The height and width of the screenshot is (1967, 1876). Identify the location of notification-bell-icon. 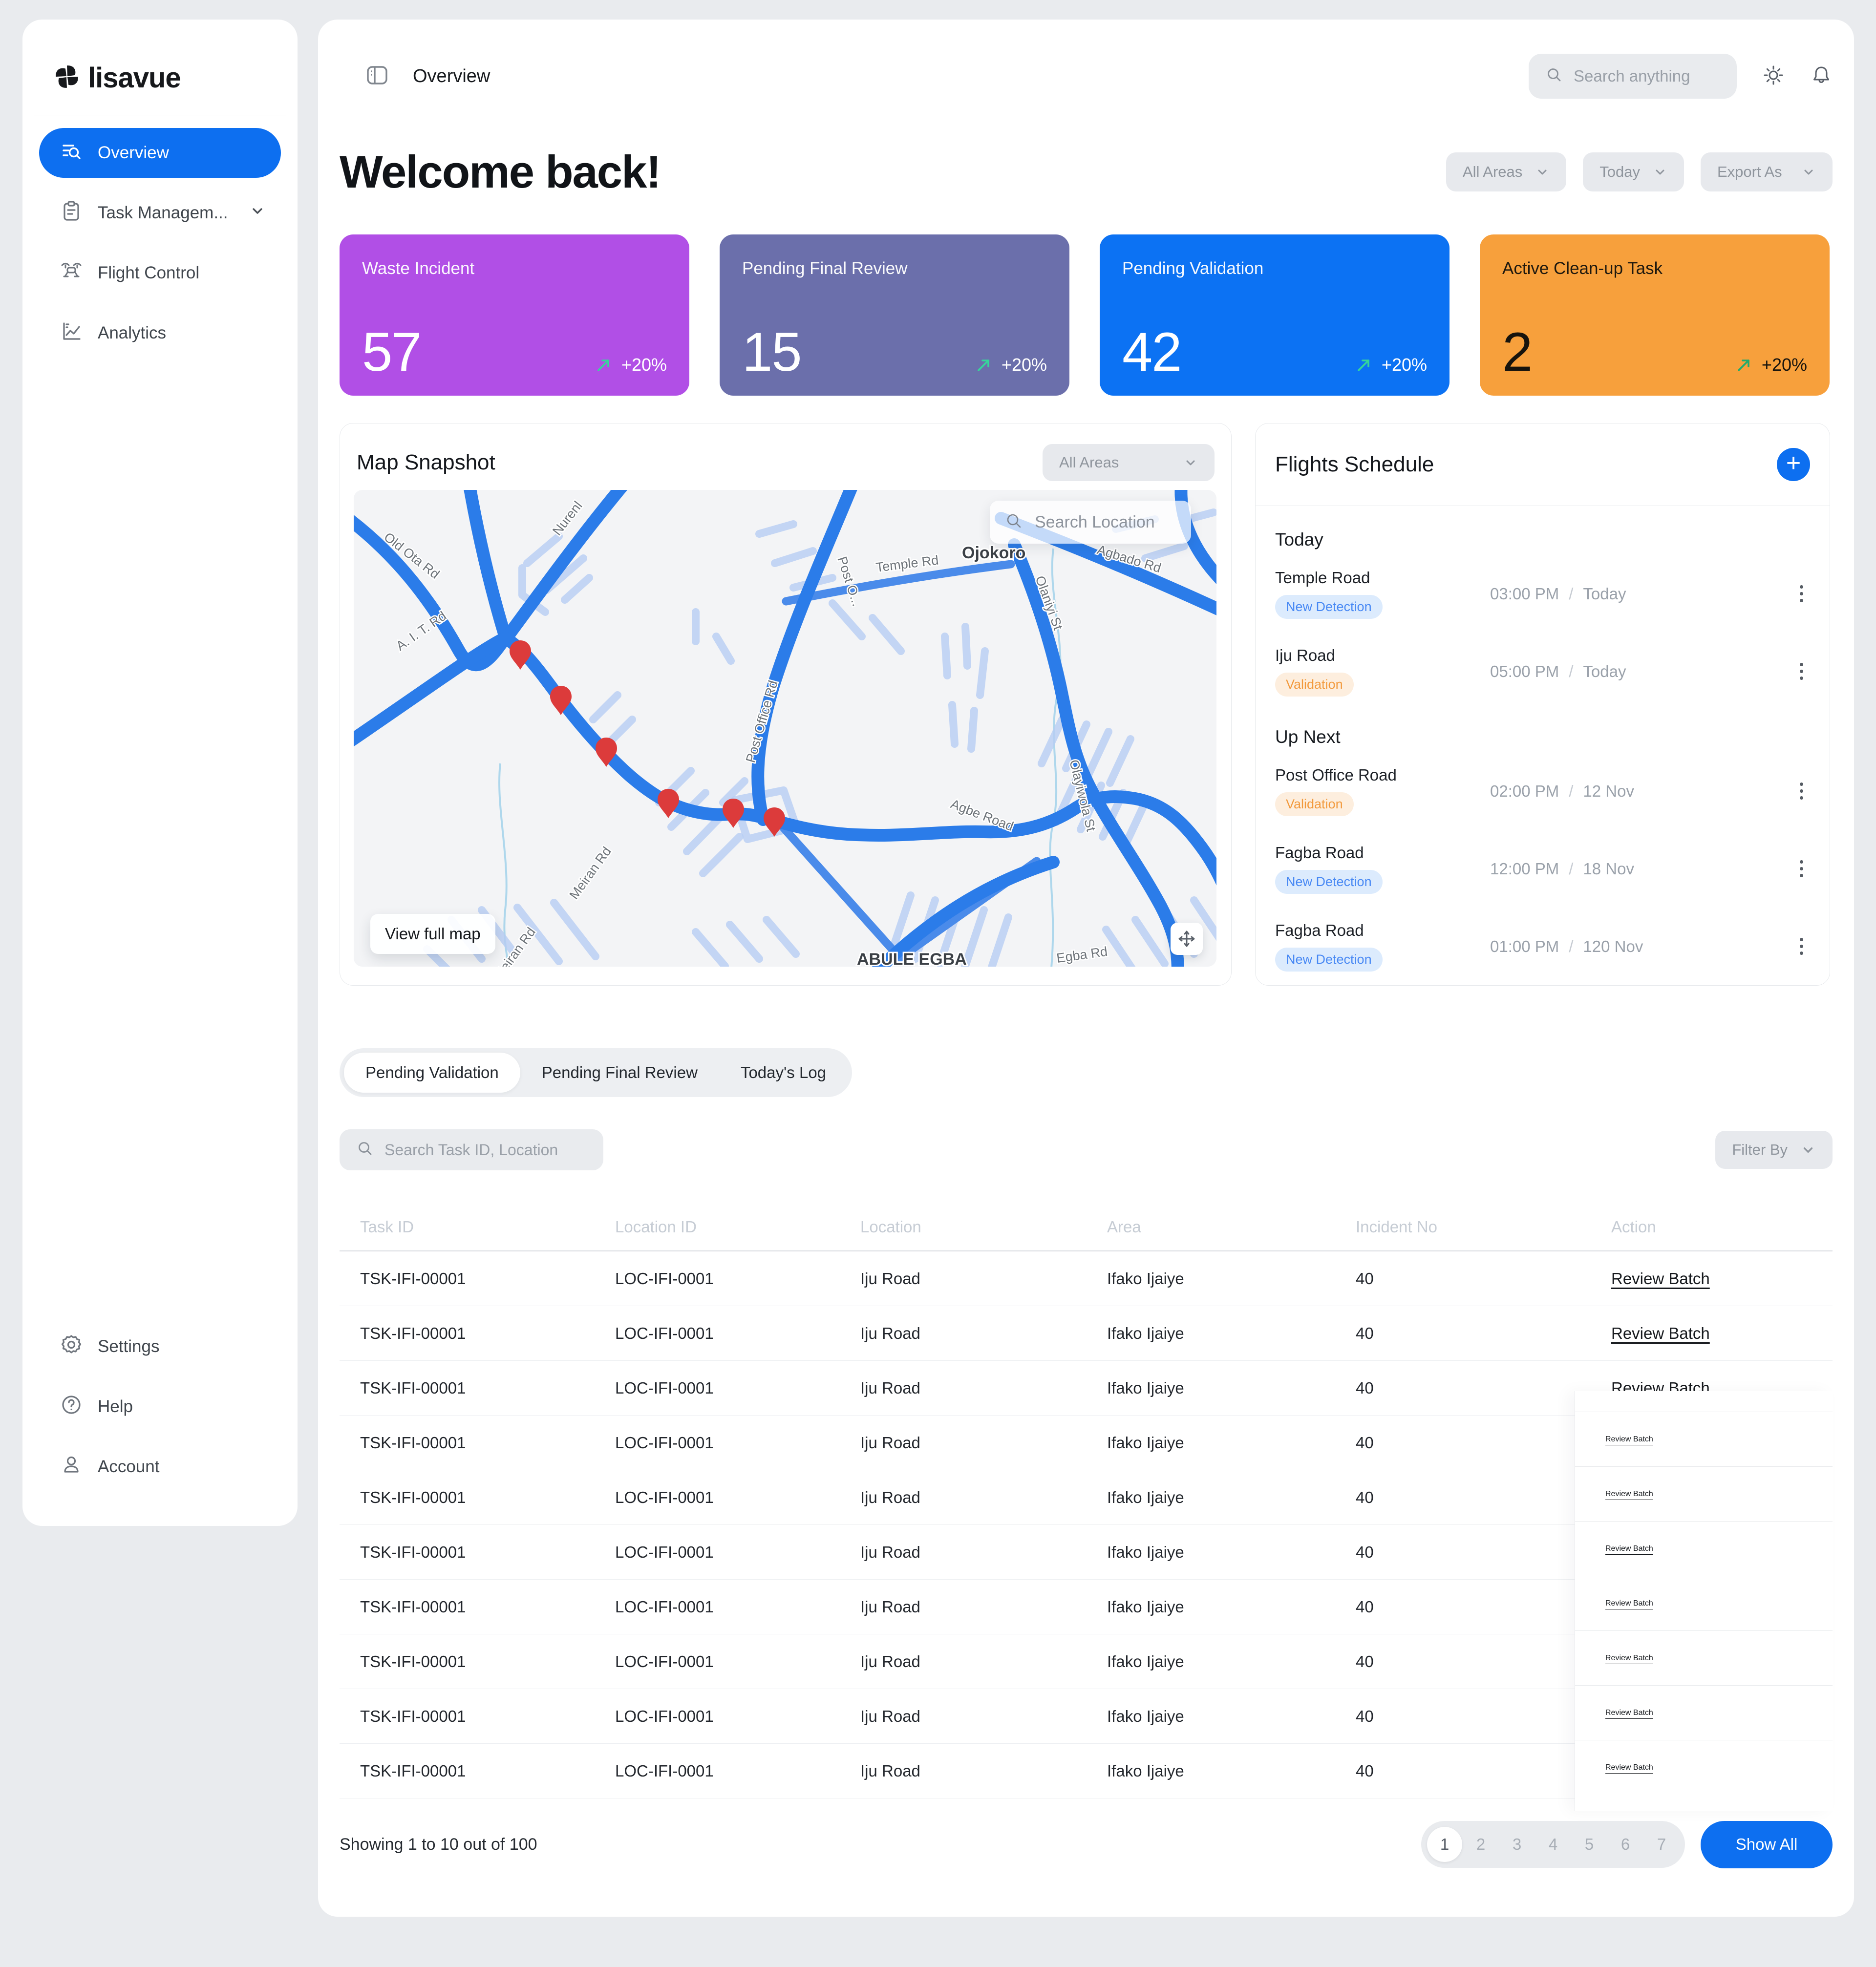
(1821, 76).